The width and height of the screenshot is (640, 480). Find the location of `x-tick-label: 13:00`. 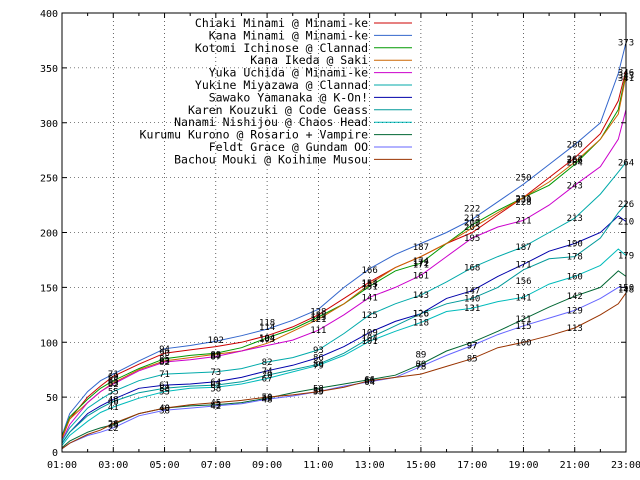

x-tick-label: 13:00 is located at coordinates (370, 465).